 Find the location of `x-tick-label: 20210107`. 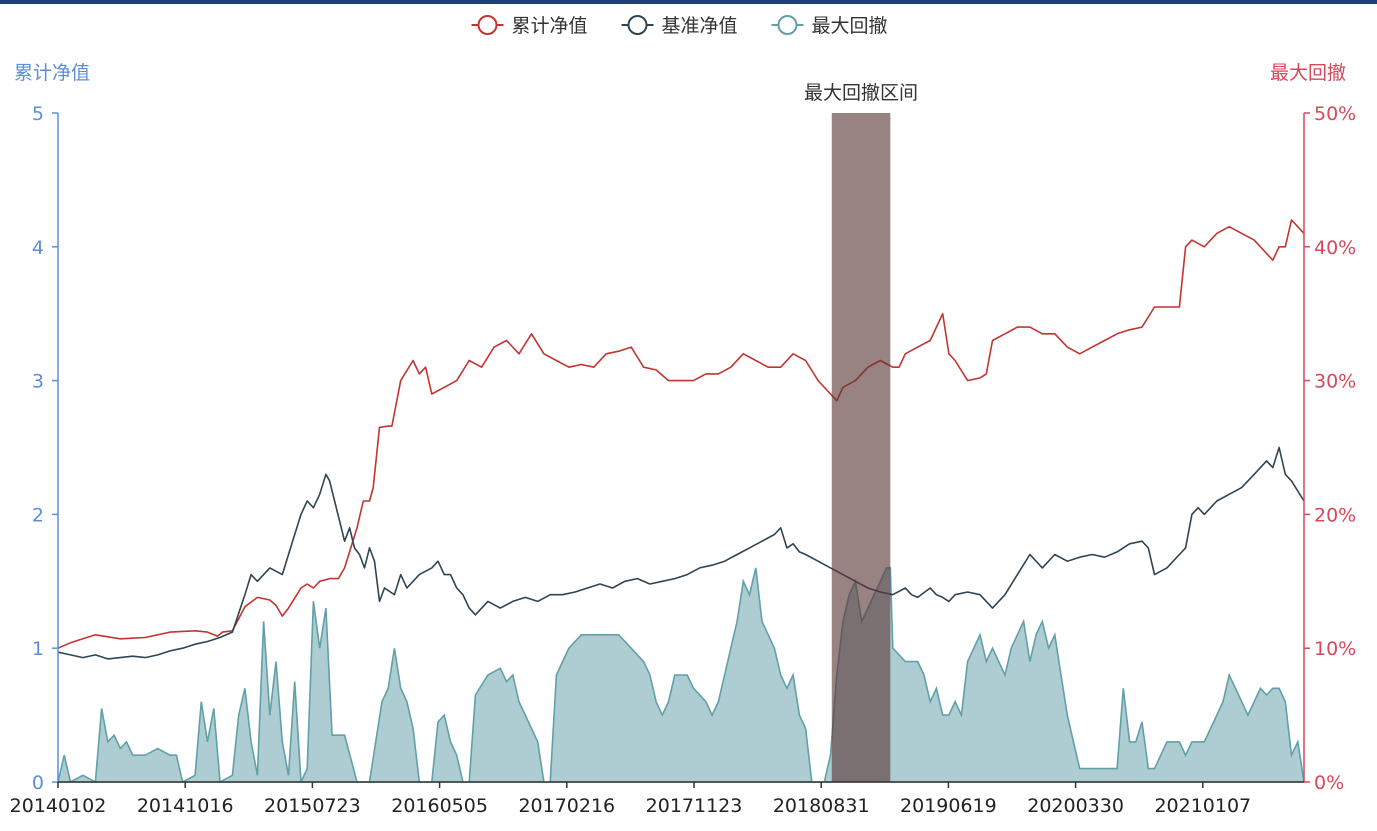

x-tick-label: 20210107 is located at coordinates (1202, 806).